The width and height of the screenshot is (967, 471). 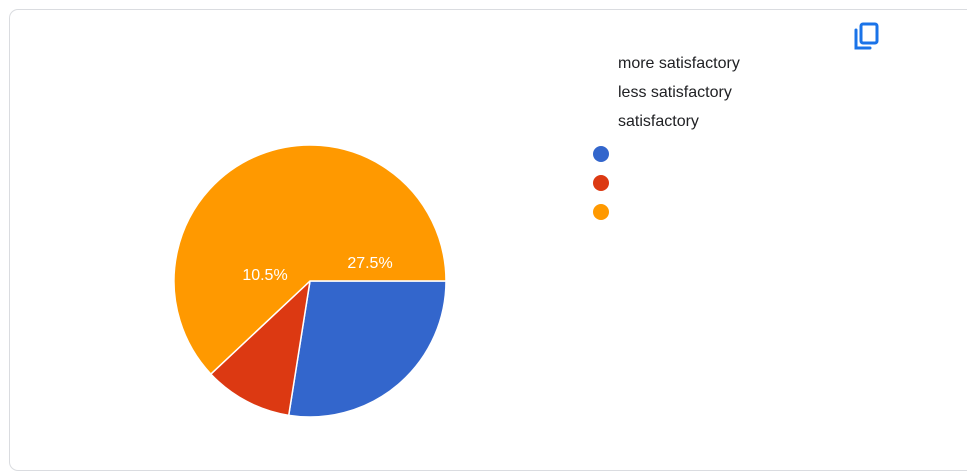 I want to click on copy-icon, so click(x=866, y=36).